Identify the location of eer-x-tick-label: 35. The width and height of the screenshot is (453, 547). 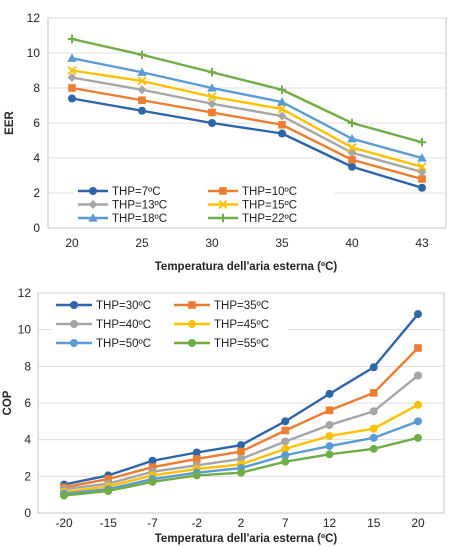
(282, 243).